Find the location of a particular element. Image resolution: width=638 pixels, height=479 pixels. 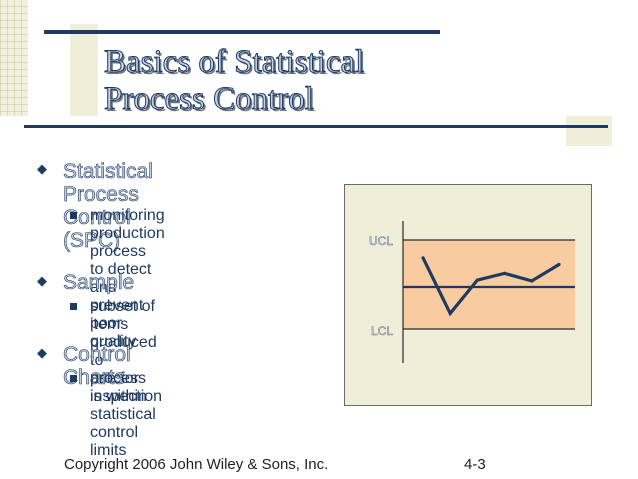

bullet-control-charts: Control Charts is located at coordinates (97, 366).